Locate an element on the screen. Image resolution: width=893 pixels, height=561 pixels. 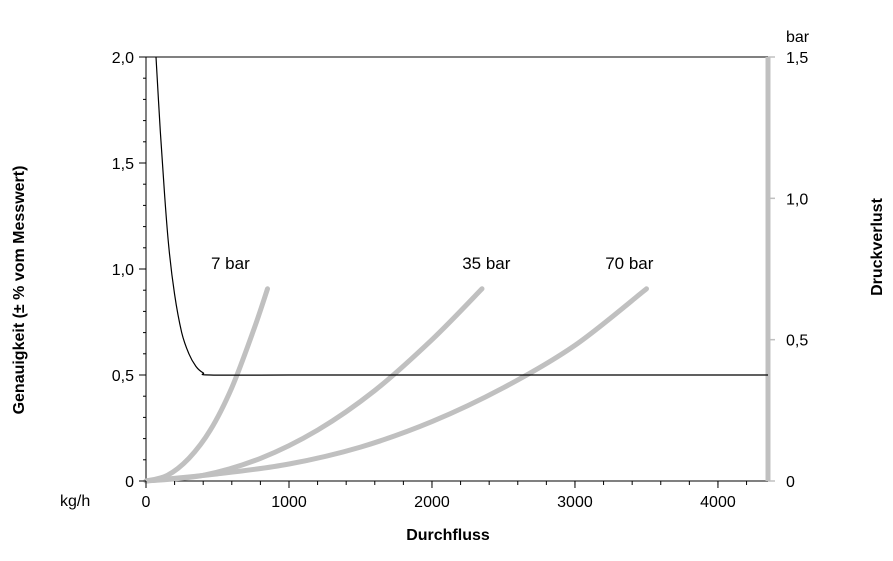
pressure-curve-label-2: 35 bar is located at coordinates (486, 263).